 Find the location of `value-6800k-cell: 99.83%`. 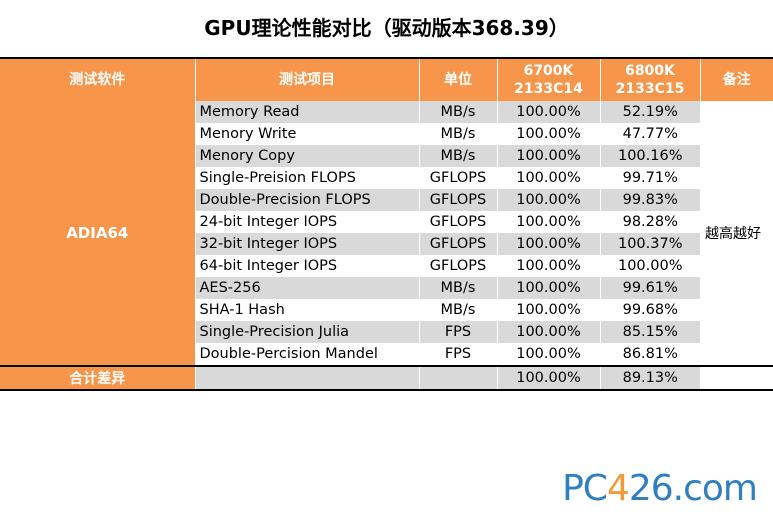

value-6800k-cell: 99.83% is located at coordinates (649, 200).